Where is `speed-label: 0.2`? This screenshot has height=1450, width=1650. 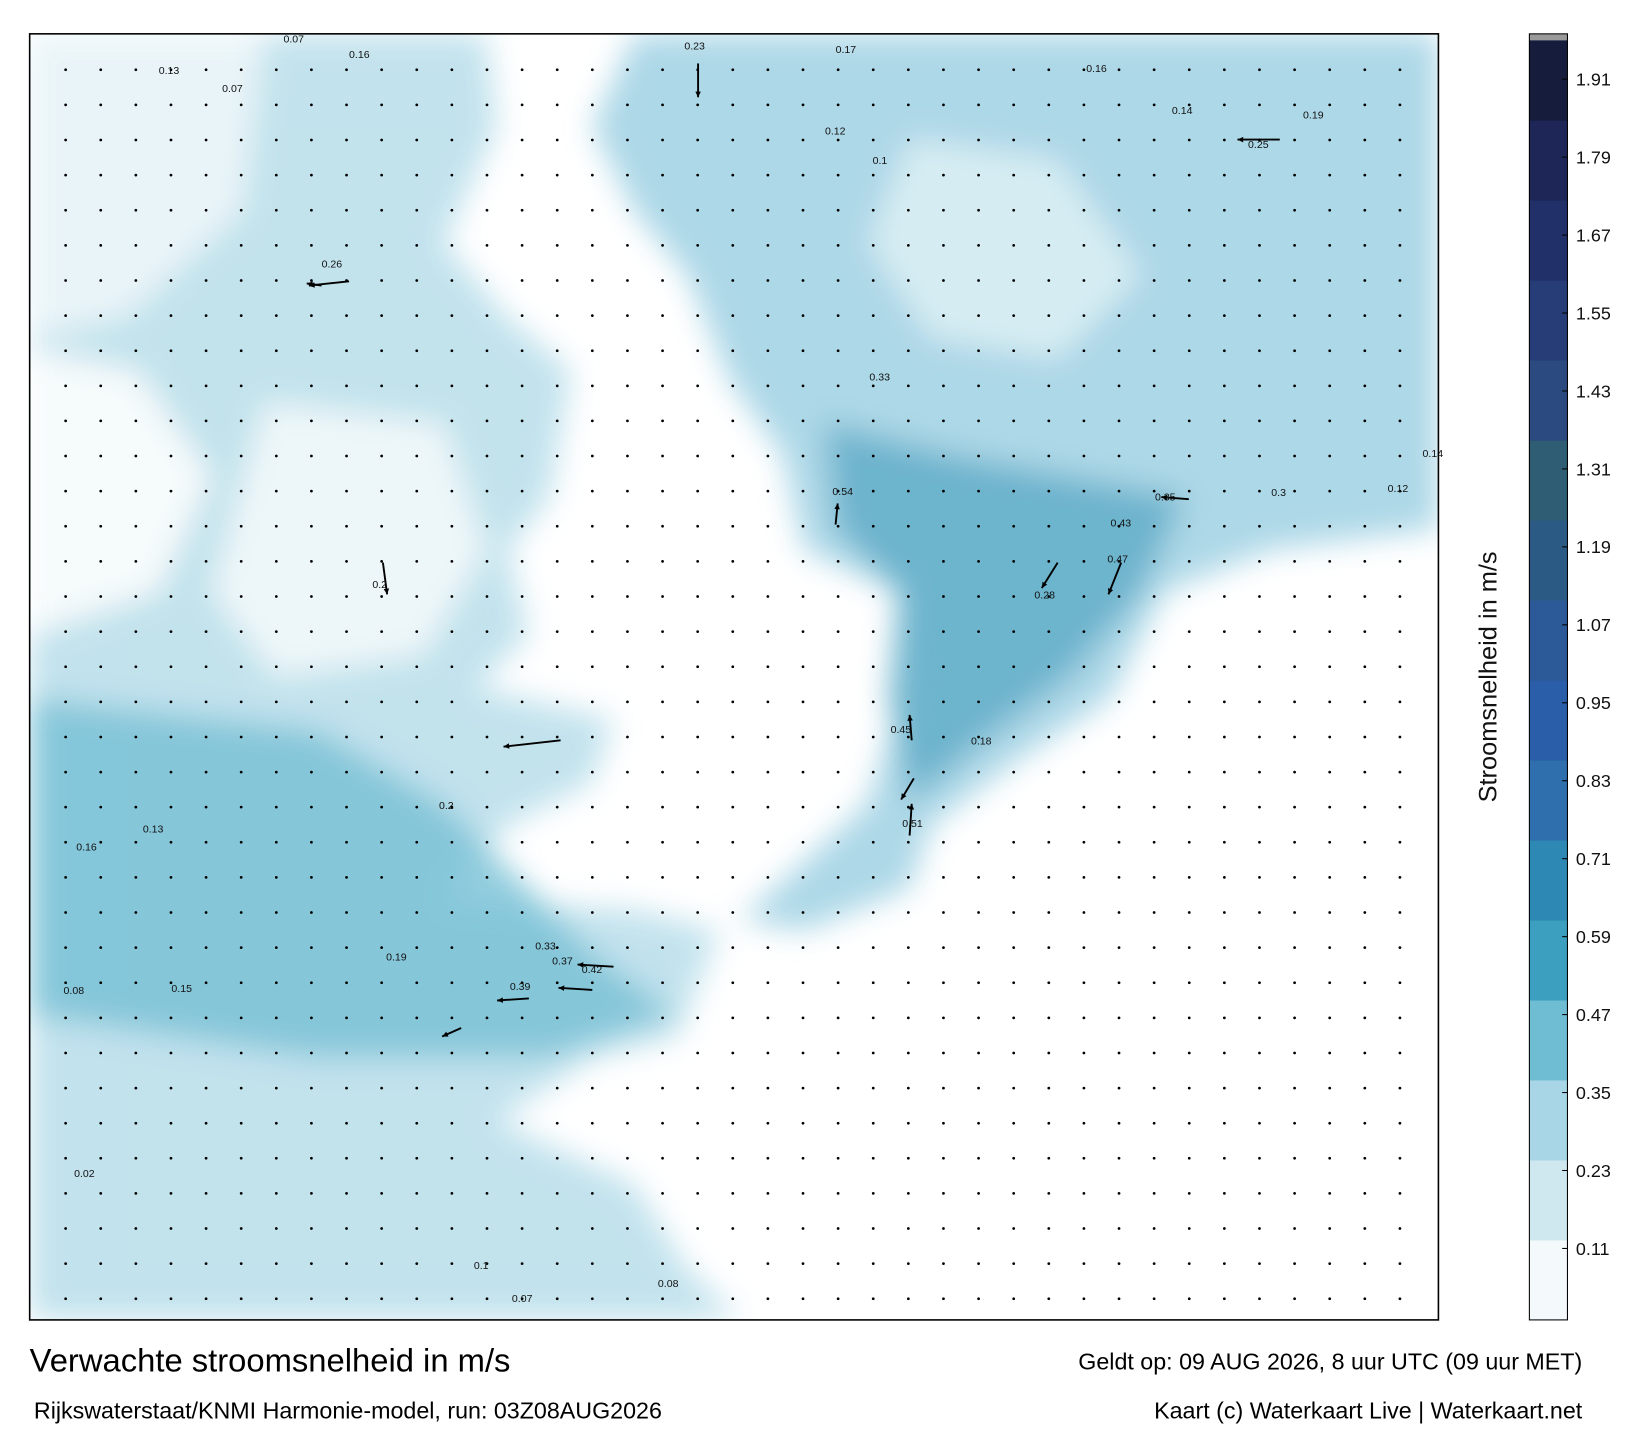
speed-label: 0.2 is located at coordinates (446, 806).